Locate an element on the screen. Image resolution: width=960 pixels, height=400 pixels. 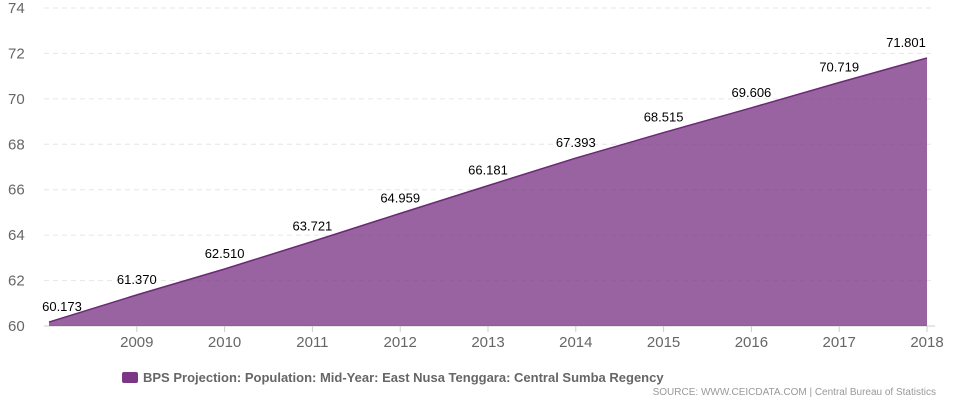
x-tick-label-2015: 2015 is located at coordinates (663, 342).